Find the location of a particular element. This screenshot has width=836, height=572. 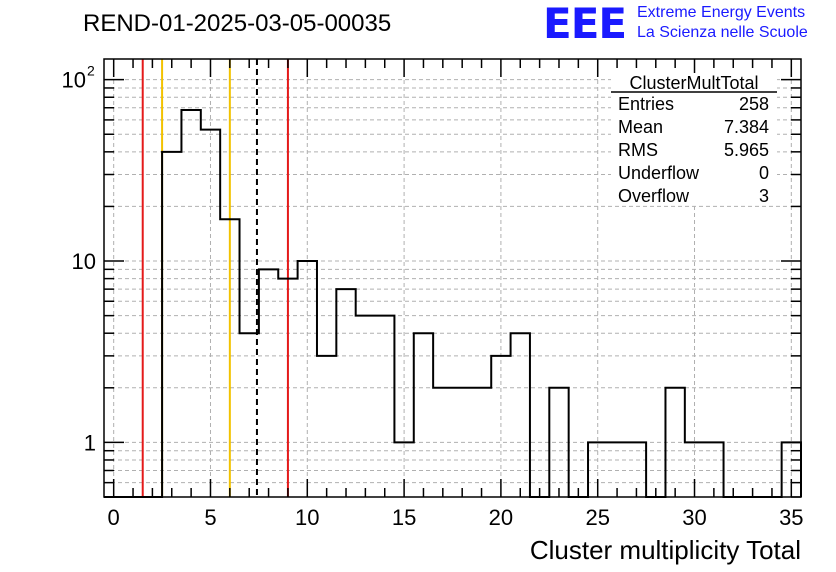

x-tick-label: 15 is located at coordinates (404, 517).